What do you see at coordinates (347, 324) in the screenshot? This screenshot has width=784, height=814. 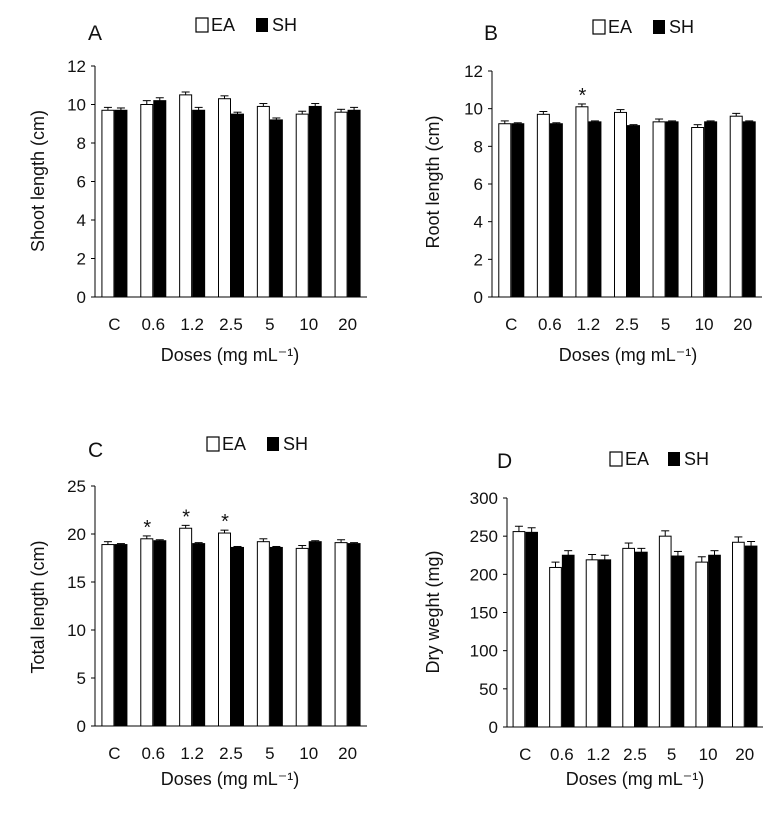 I see `panel-a-x-tick-label: 20` at bounding box center [347, 324].